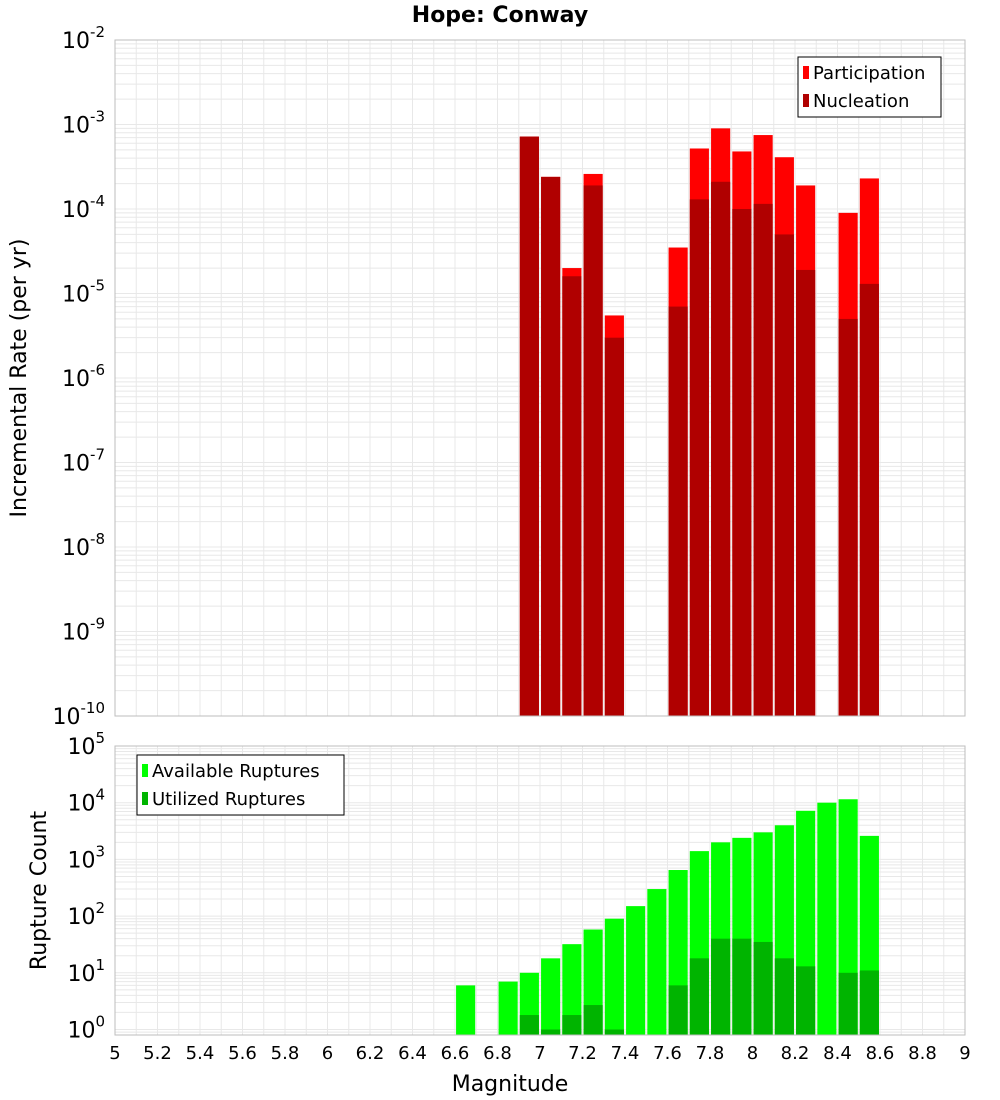  What do you see at coordinates (83, 38) in the screenshot?
I see `y-tick-label: 10⁻²` at bounding box center [83, 38].